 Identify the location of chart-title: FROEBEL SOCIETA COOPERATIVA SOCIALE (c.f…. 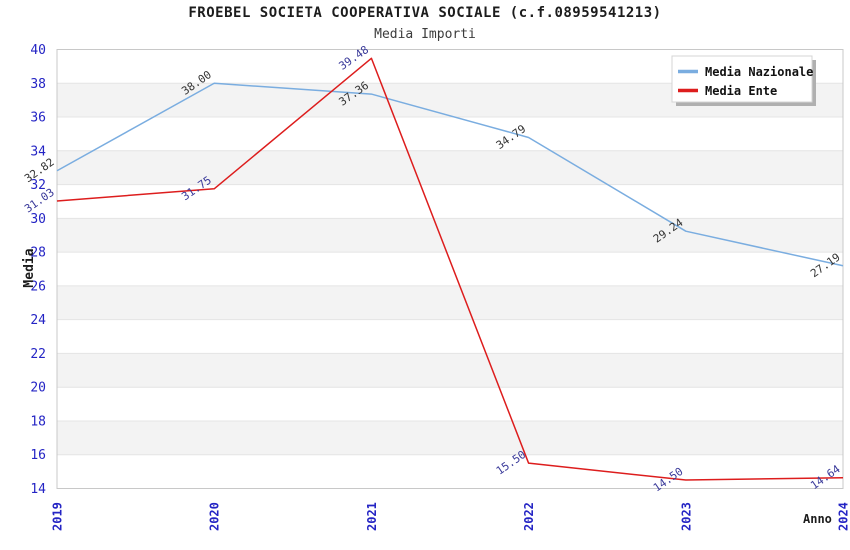
(425, 13).